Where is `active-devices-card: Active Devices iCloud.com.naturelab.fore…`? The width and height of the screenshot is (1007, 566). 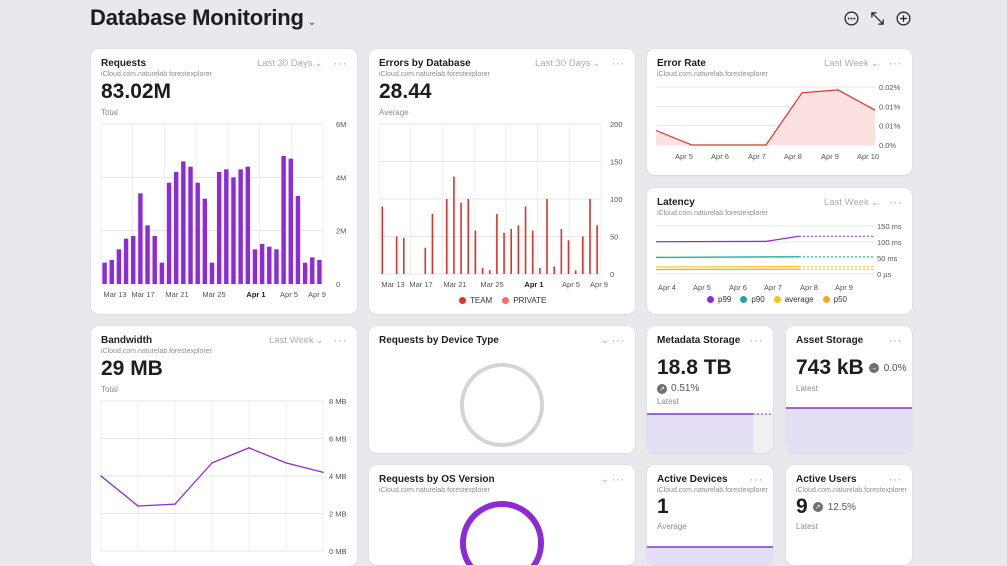 active-devices-card: Active Devices iCloud.com.naturelab.fore… is located at coordinates (710, 515).